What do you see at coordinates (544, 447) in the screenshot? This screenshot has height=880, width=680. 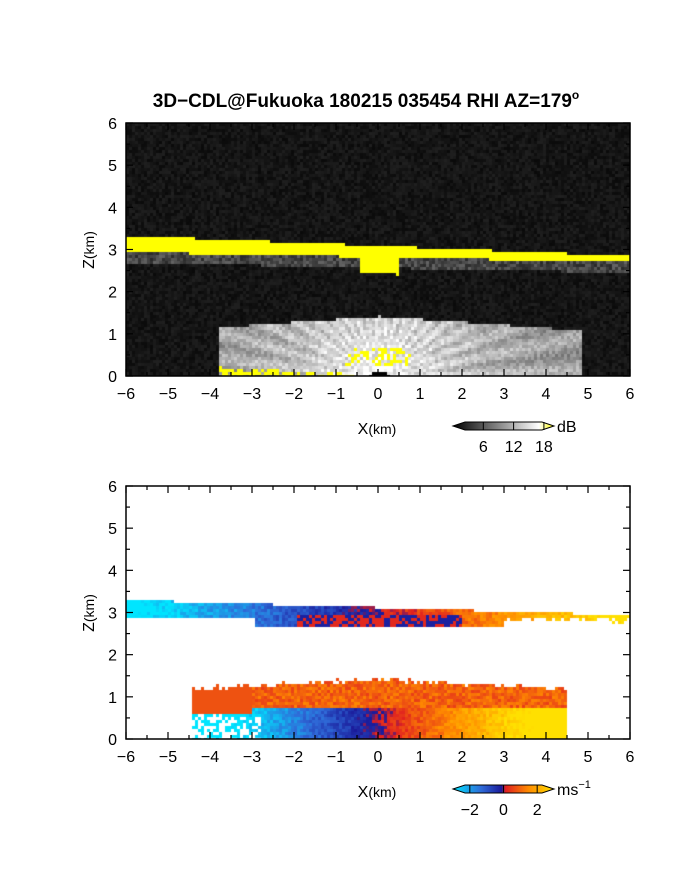 I see `reflectivity-colorbar-tick-label: 18` at bounding box center [544, 447].